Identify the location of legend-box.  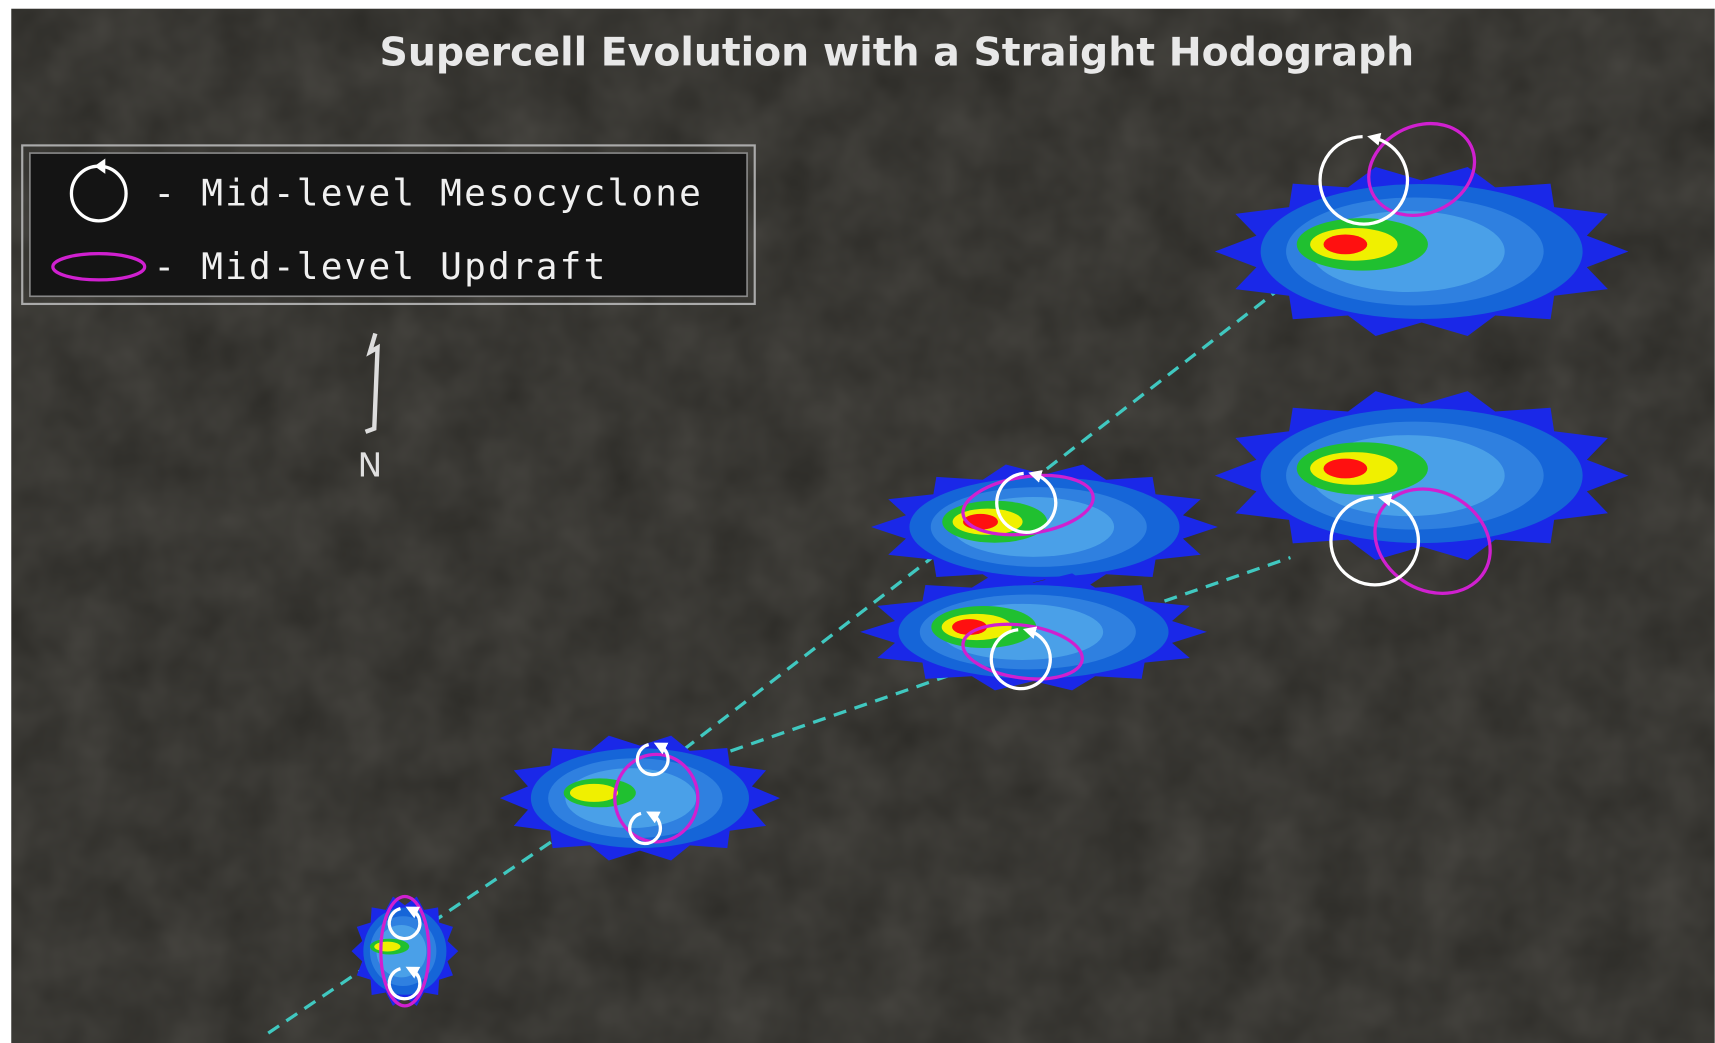
(388, 225).